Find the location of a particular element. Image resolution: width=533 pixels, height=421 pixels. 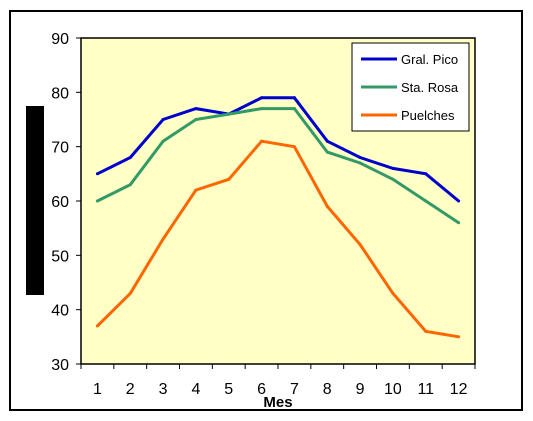

x-tick-label: 4 is located at coordinates (195, 389).